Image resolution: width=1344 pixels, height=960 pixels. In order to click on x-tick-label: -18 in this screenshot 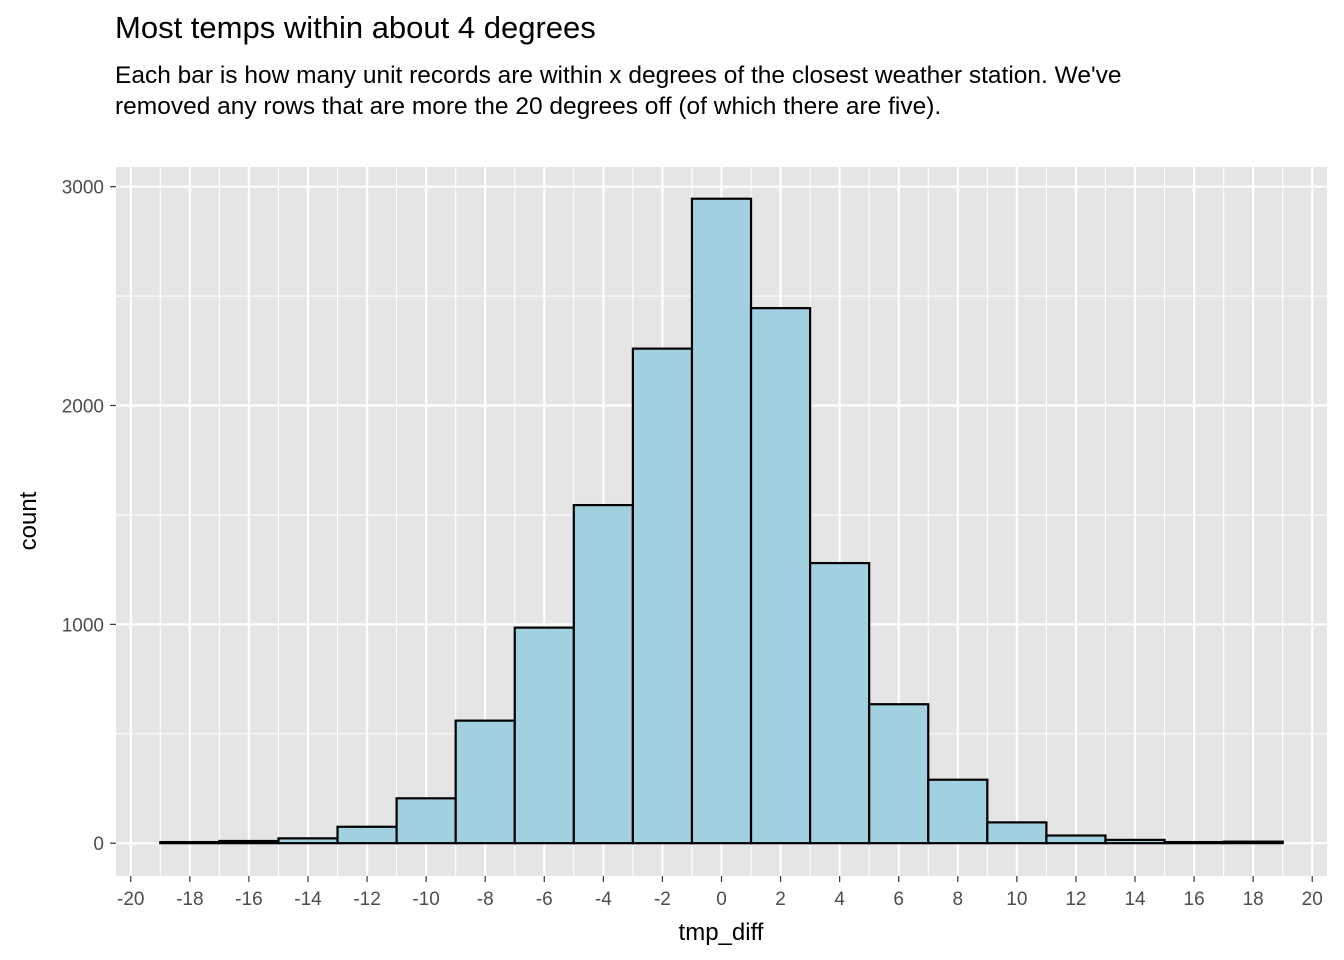, I will do `click(189, 899)`.